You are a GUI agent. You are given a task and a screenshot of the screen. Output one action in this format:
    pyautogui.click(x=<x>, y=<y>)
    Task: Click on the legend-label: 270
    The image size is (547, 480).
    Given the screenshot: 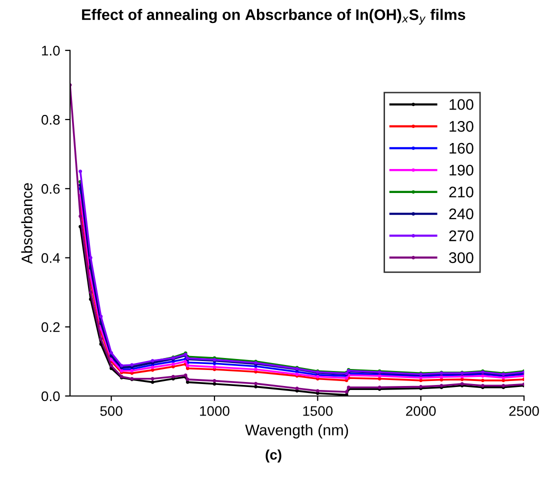 What is the action you would take?
    pyautogui.click(x=461, y=236)
    